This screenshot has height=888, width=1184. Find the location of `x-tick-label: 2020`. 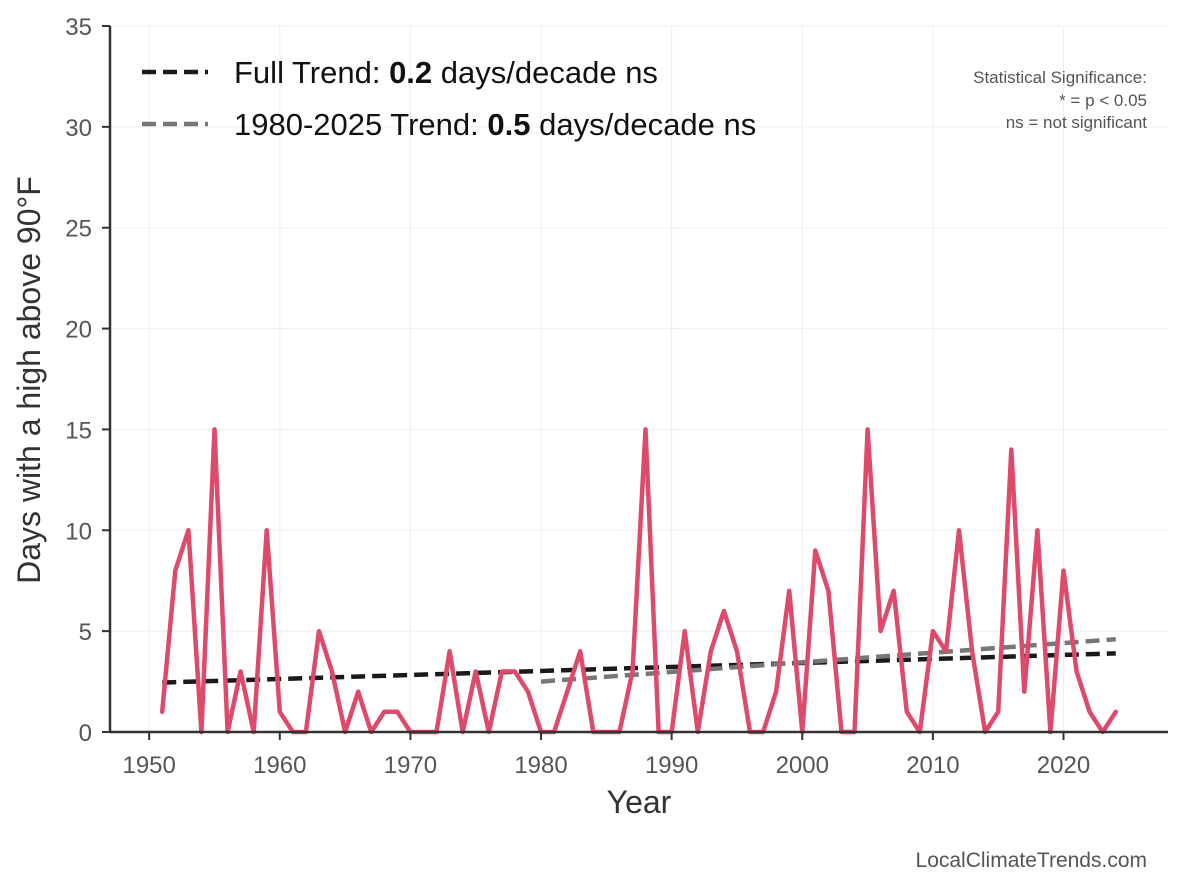

x-tick-label: 2020 is located at coordinates (1063, 765).